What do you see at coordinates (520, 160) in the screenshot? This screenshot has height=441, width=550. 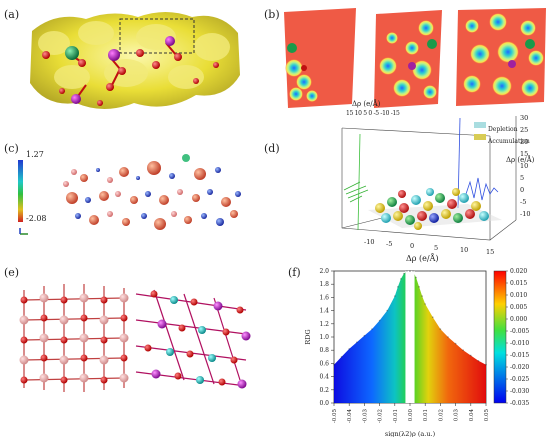 I see `panel-d-right-axis-label: Δρ (e/Å)` at bounding box center [520, 160].